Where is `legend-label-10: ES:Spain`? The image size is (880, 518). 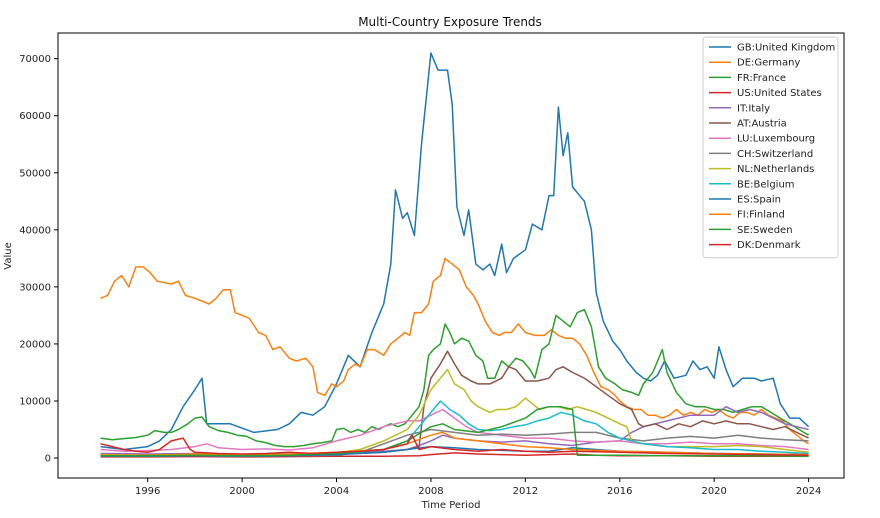 legend-label-10: ES:Spain is located at coordinates (759, 200).